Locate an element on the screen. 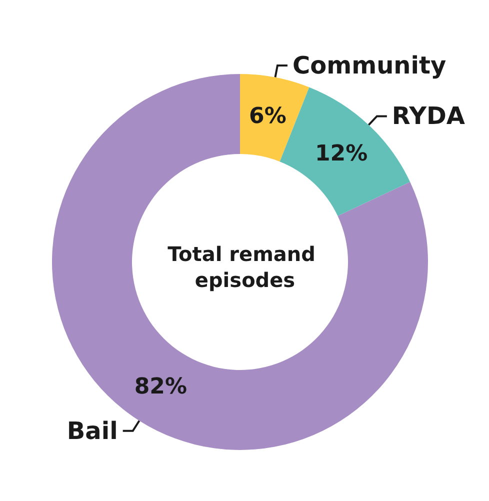 Image resolution: width=489 pixels, height=501 pixels. slice-label: Community is located at coordinates (369, 66).